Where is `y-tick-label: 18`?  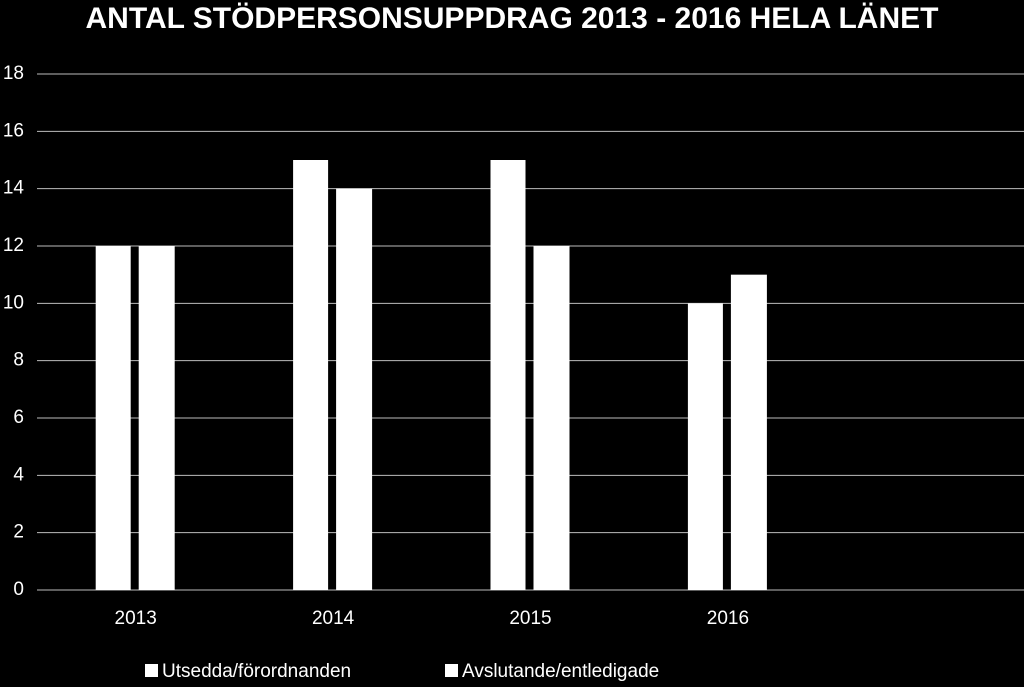 y-tick-label: 18 is located at coordinates (13, 73).